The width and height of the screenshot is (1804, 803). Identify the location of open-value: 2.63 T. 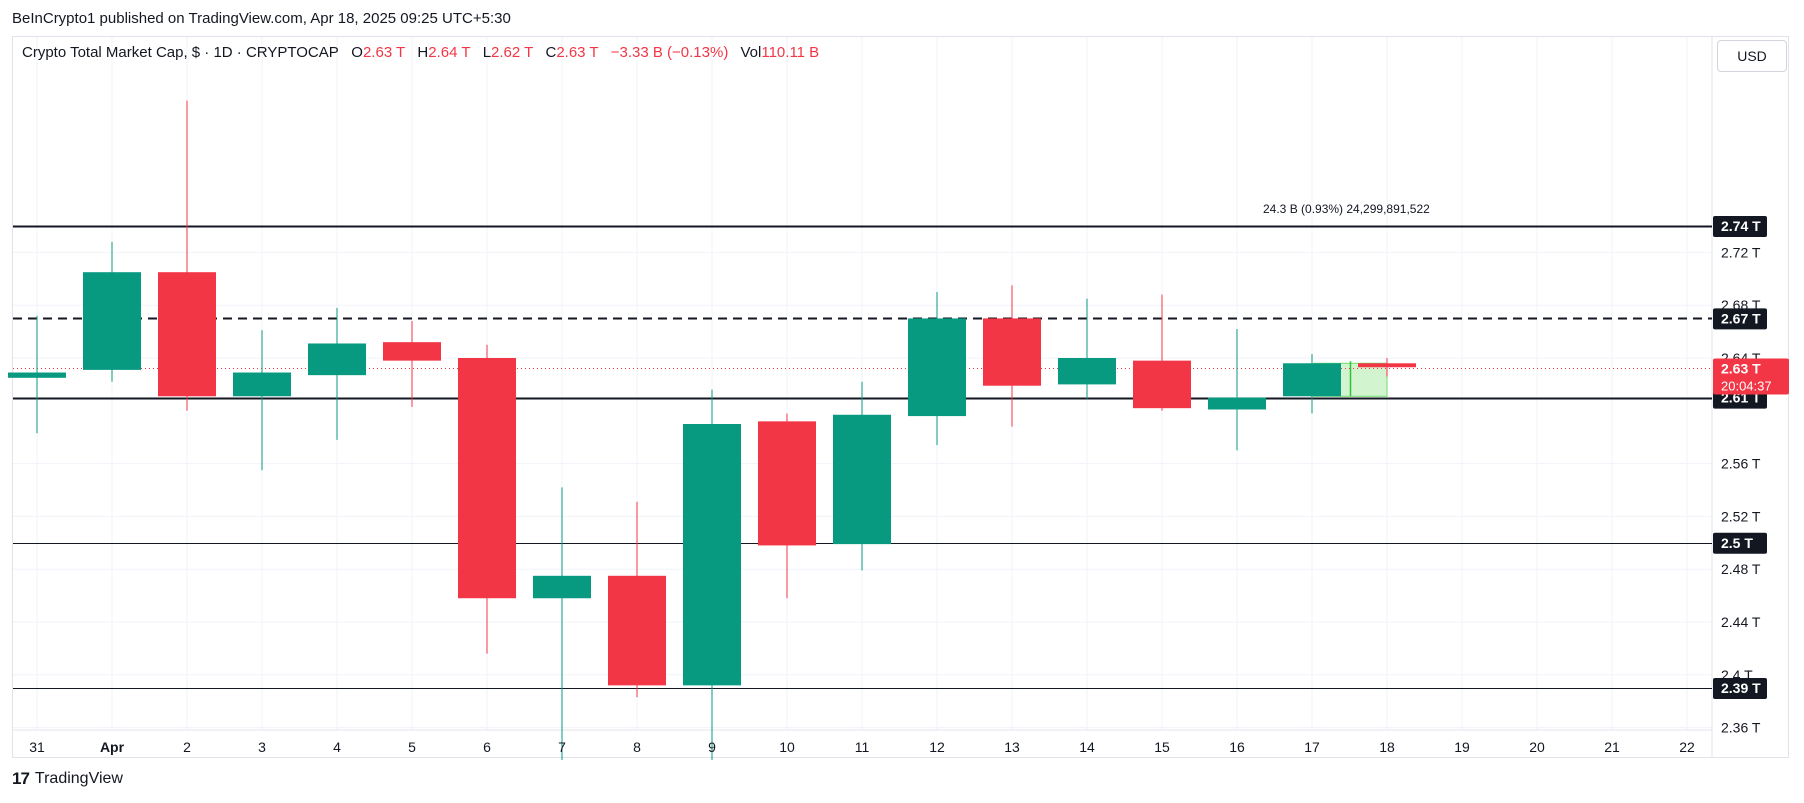
(384, 52).